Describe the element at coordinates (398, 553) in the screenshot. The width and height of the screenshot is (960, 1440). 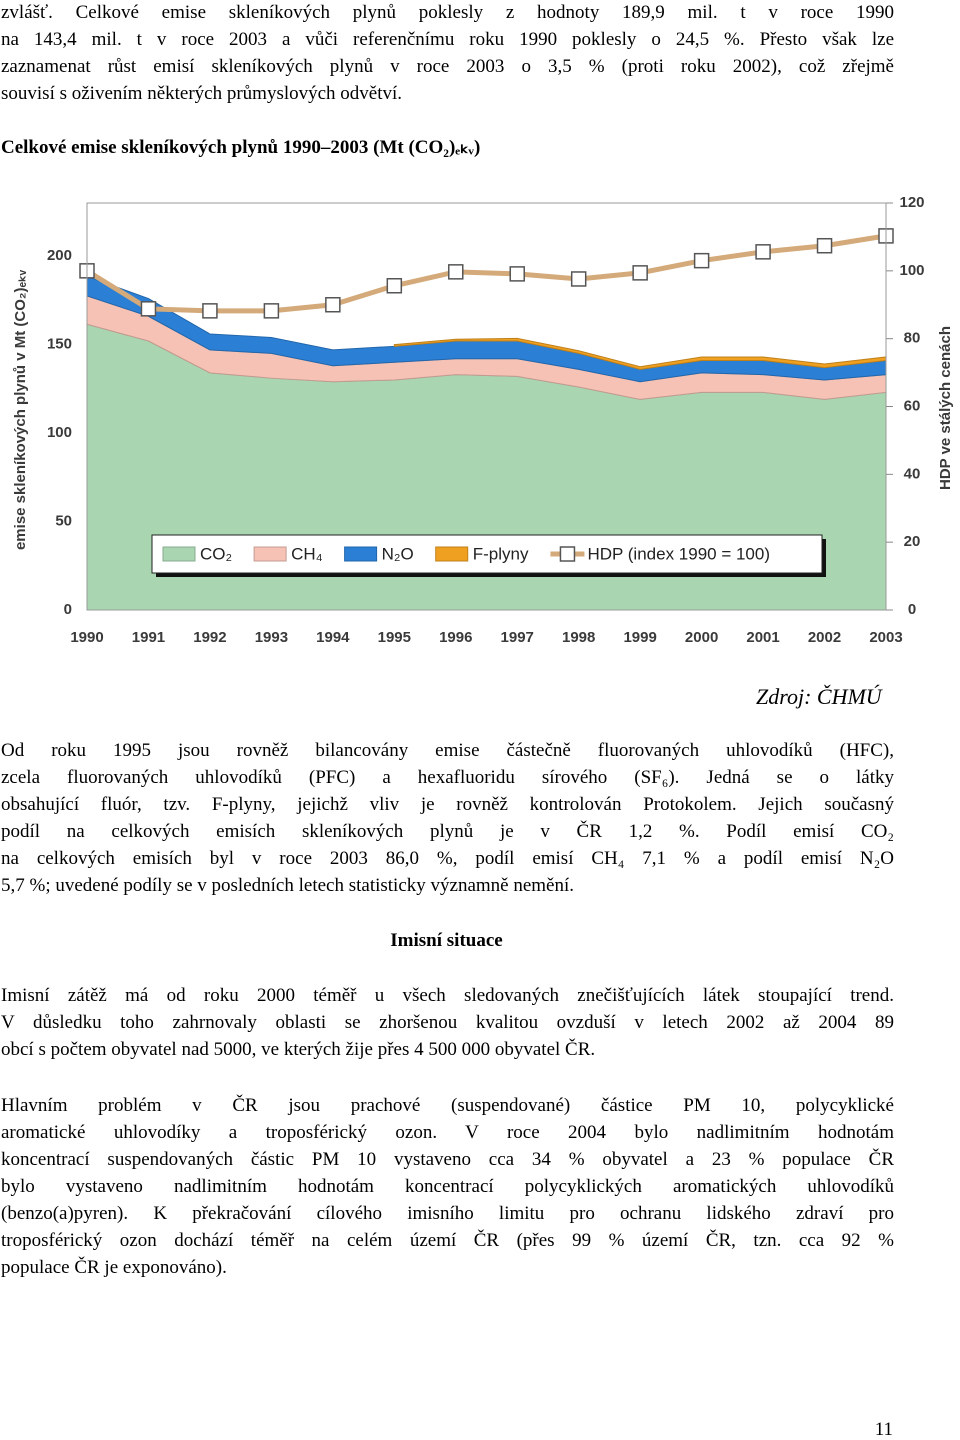
I see `legend-label: N₂O` at that location.